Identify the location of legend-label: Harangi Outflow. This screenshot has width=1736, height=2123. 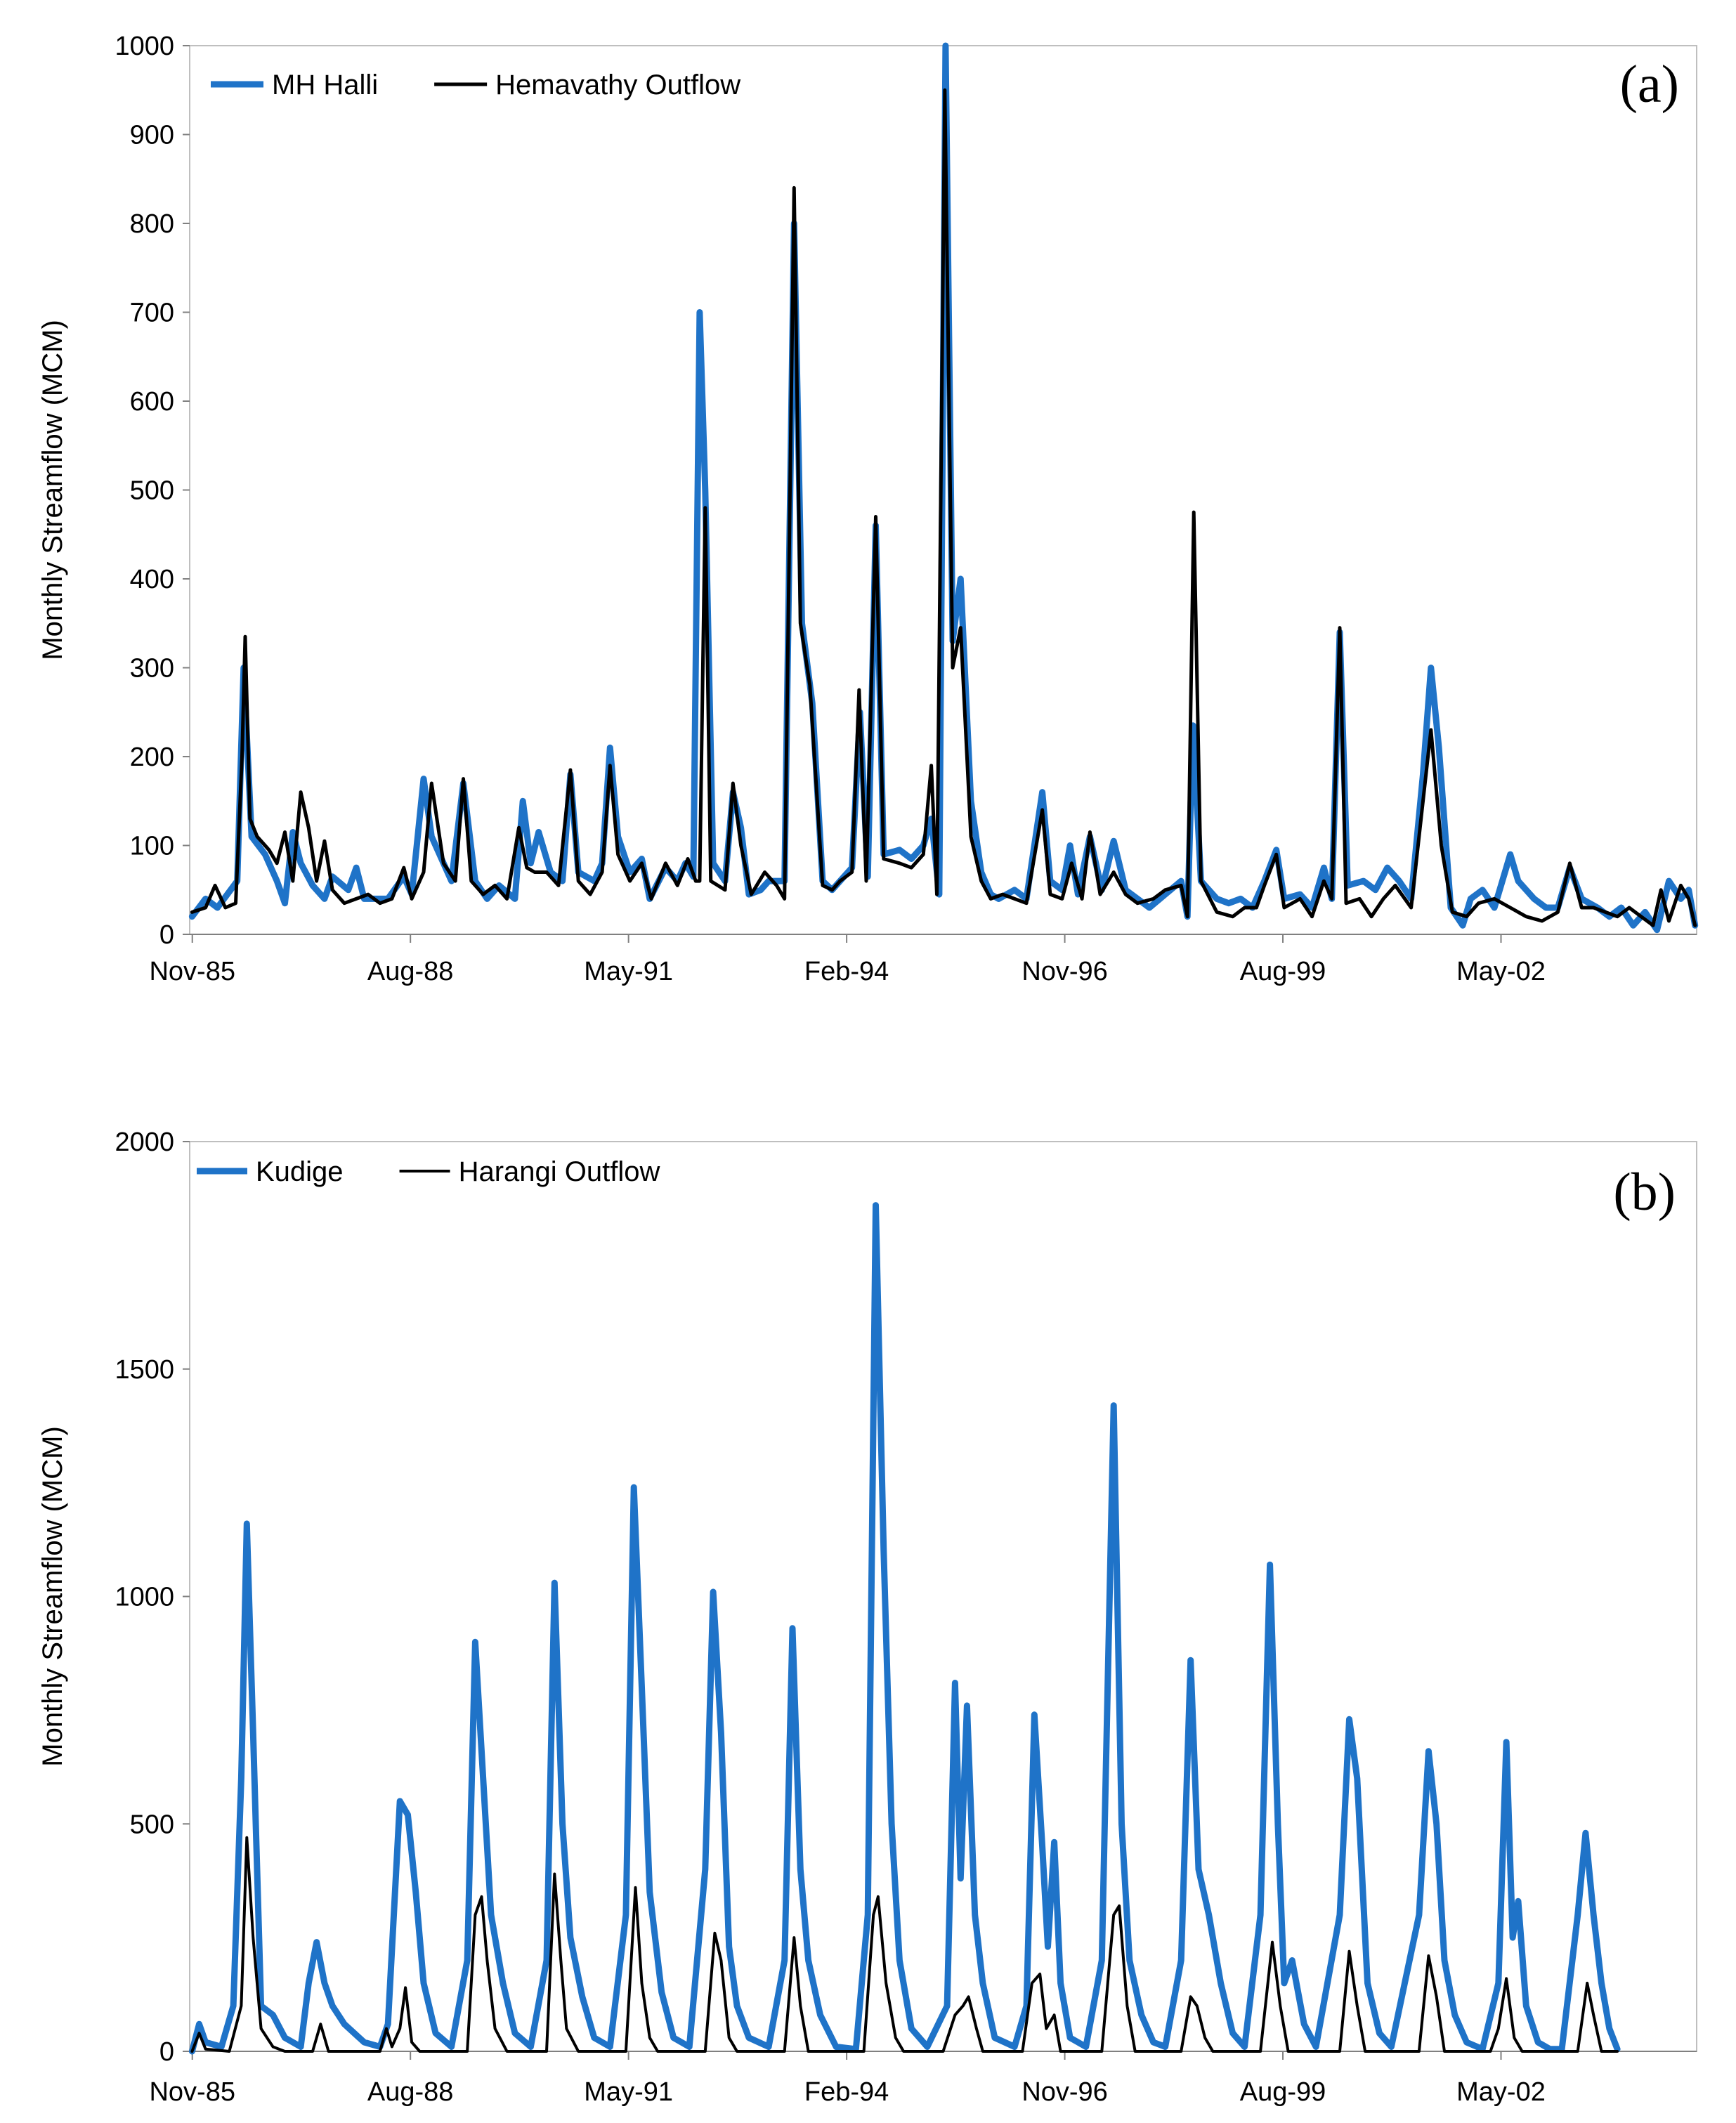
(559, 1171).